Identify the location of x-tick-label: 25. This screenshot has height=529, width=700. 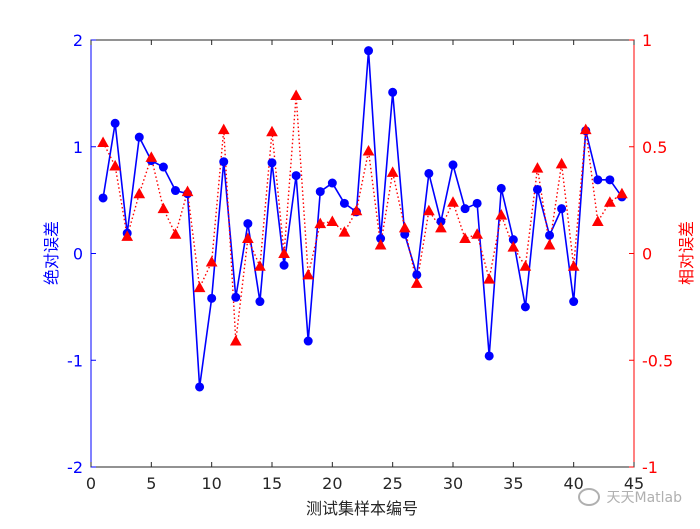
(392, 483).